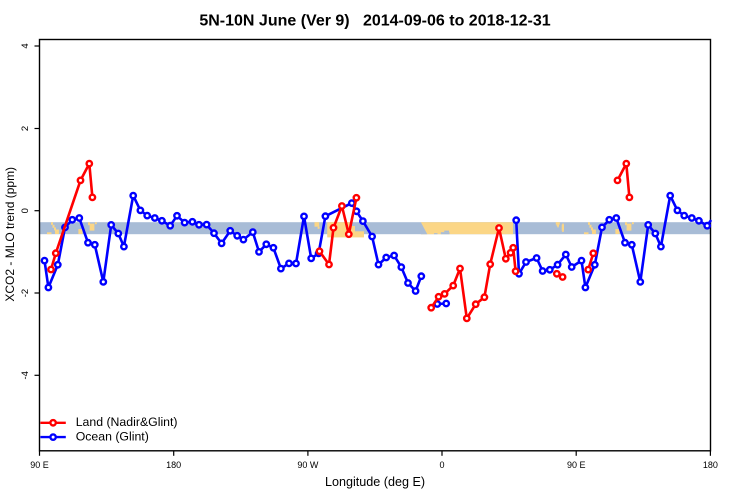 Image resolution: width=750 pixels, height=500 pixels. I want to click on svg-text: Land (Nadir&Glint), so click(127, 422).